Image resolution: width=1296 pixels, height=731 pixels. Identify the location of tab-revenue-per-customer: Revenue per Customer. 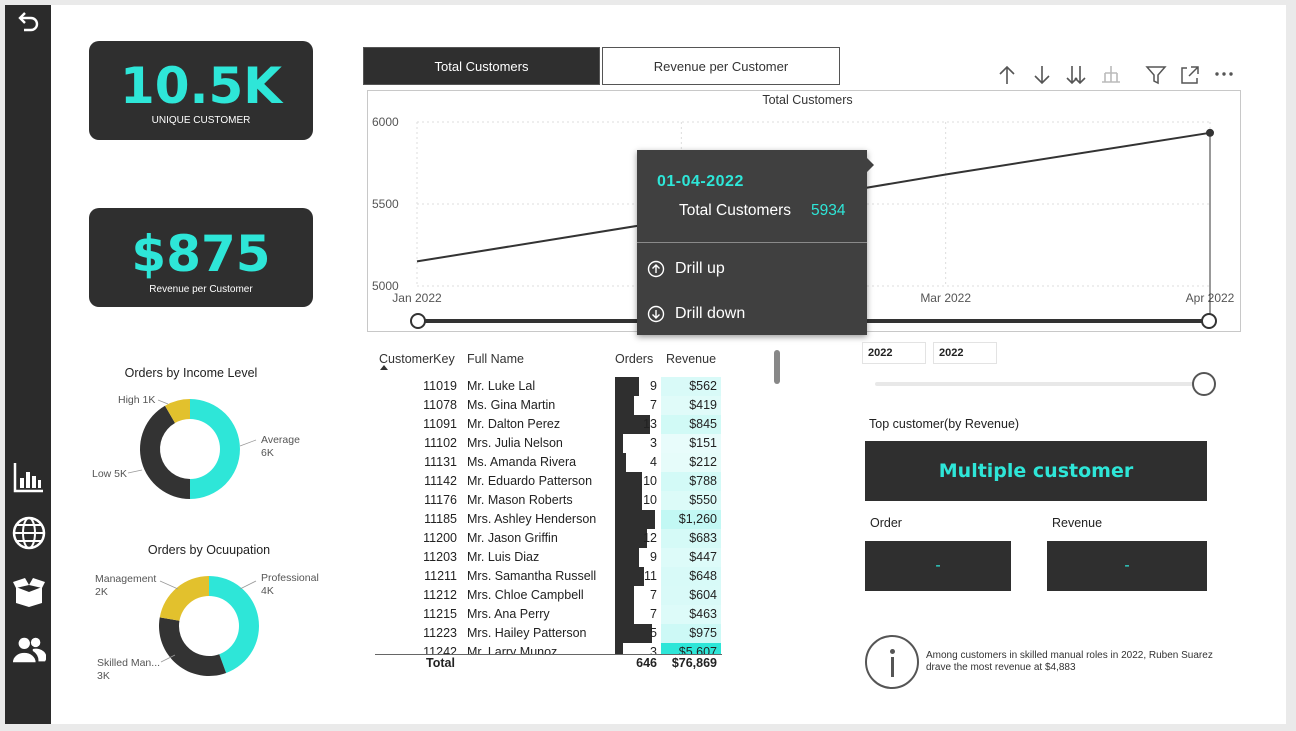
(721, 66).